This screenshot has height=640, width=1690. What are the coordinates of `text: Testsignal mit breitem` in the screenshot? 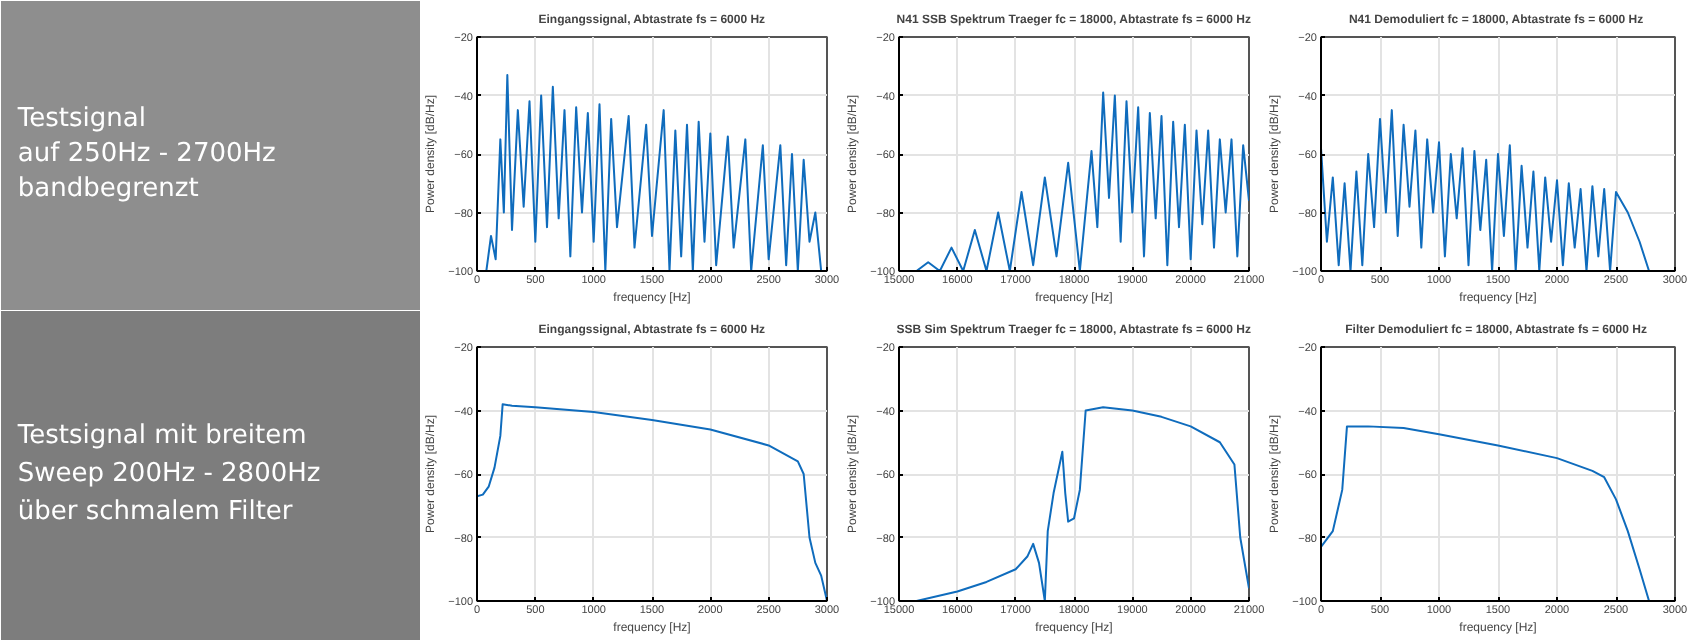 It's located at (161, 435).